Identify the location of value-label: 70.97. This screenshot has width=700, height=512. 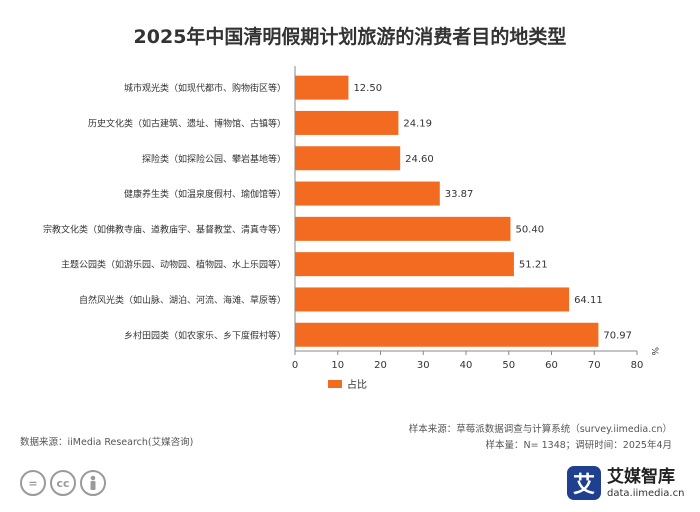
(617, 335).